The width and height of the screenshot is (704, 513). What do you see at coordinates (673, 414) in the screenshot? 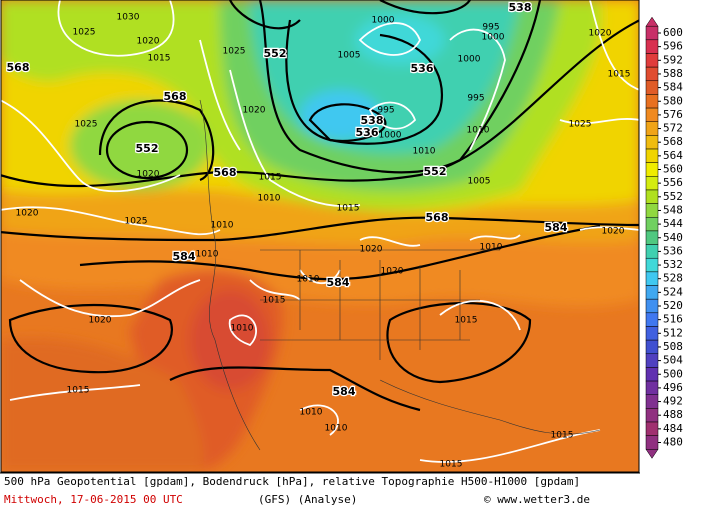
I see `colorbar-label: 488` at bounding box center [673, 414].